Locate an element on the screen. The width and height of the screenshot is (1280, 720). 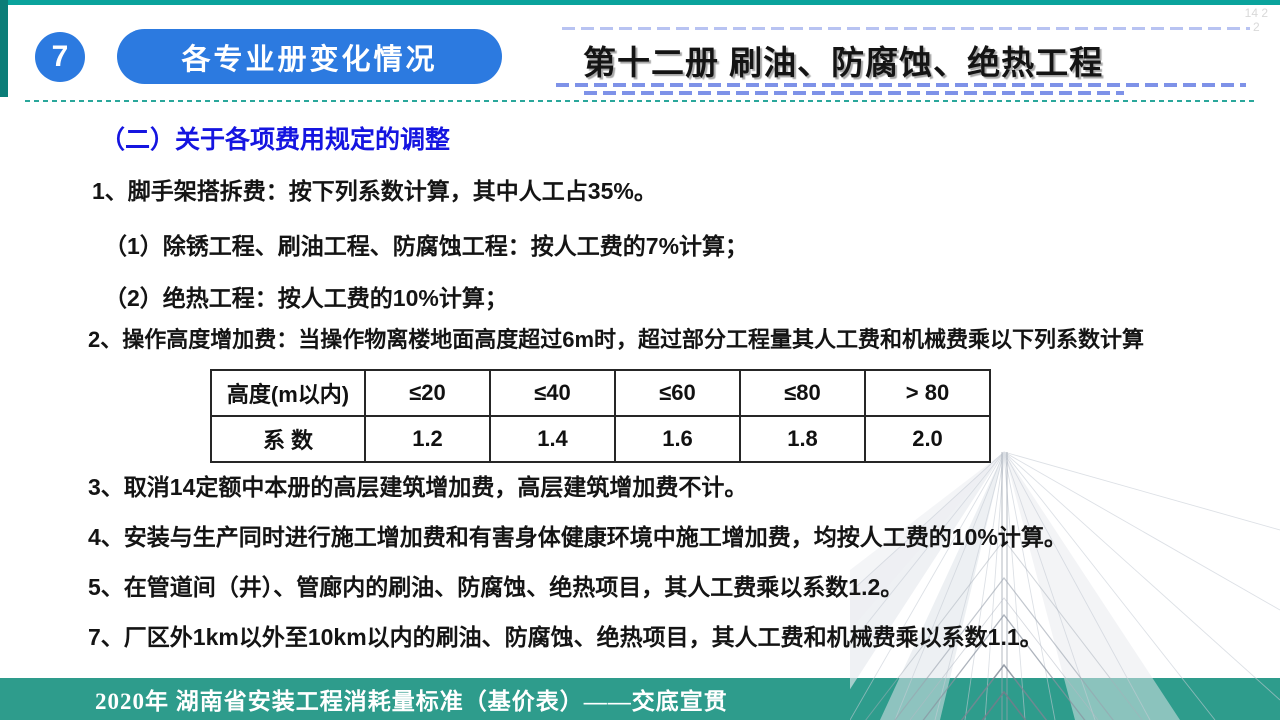
corner-note: 14 2 2 is located at coordinates (1256, 20).